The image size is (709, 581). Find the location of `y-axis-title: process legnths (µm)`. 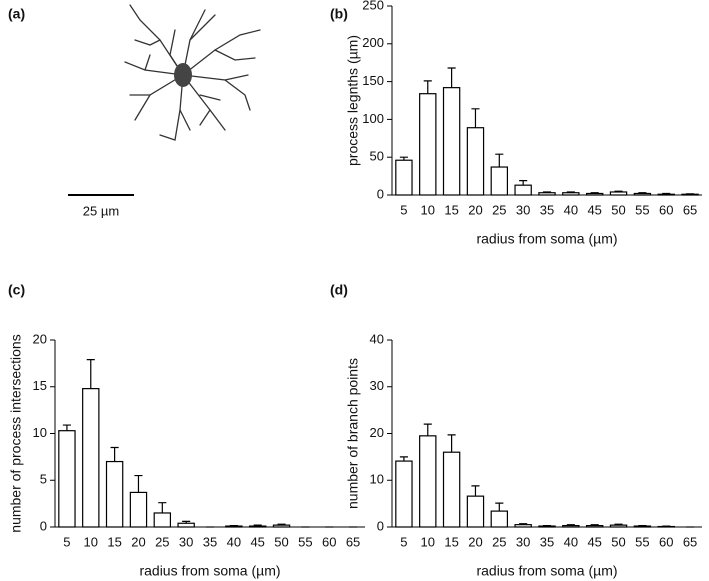

y-axis-title: process legnths (µm) is located at coordinates (353, 100).